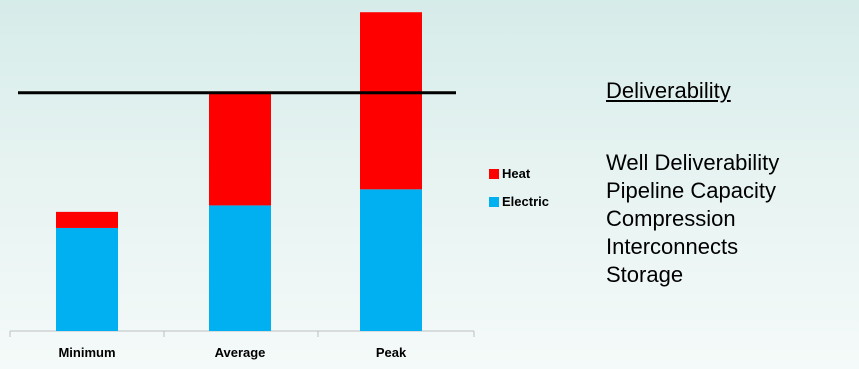 The width and height of the screenshot is (859, 369). I want to click on bar-electric-minimum, so click(87, 279).